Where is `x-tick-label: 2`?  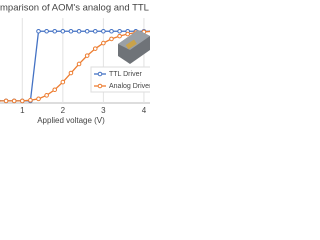
x-tick-label: 2 is located at coordinates (63, 110).